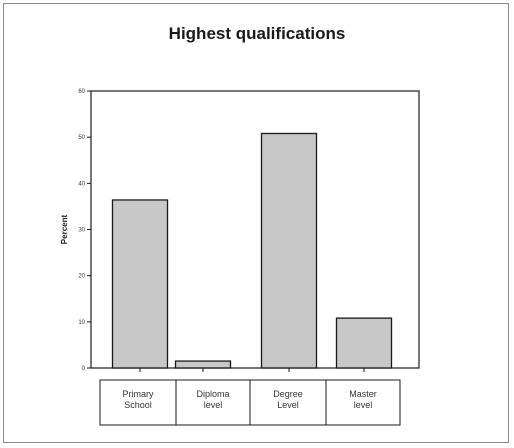  Describe the element at coordinates (81, 92) in the screenshot. I see `y-tick-label: 60` at that location.